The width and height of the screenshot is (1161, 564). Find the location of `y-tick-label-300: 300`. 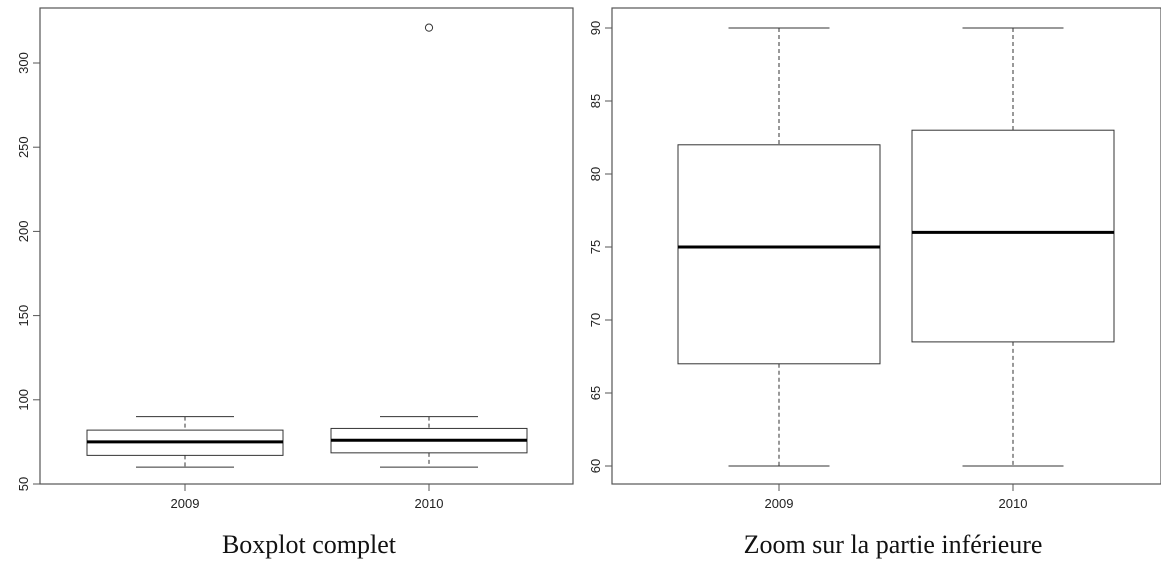

y-tick-label-300: 300 is located at coordinates (23, 63).